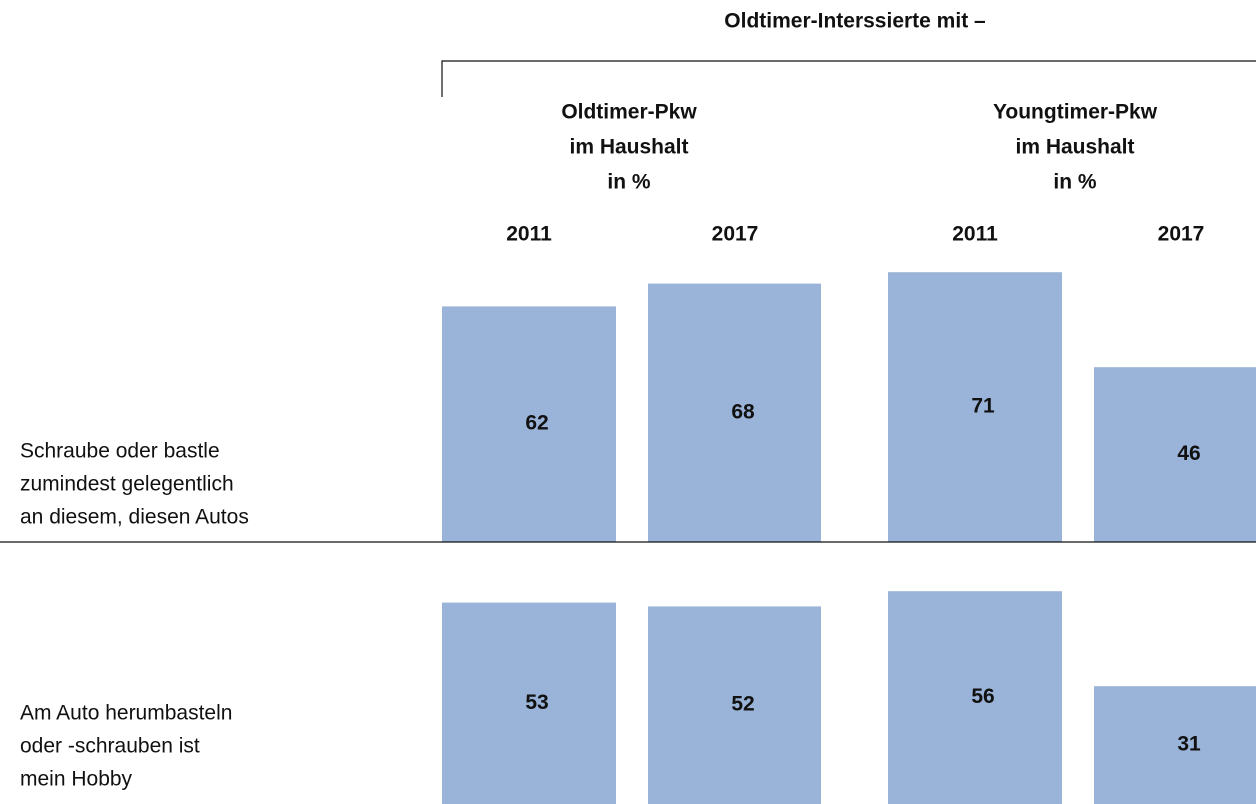 Image resolution: width=1256 pixels, height=804 pixels. I want to click on row-label: Schraube oder bastle, so click(120, 451).